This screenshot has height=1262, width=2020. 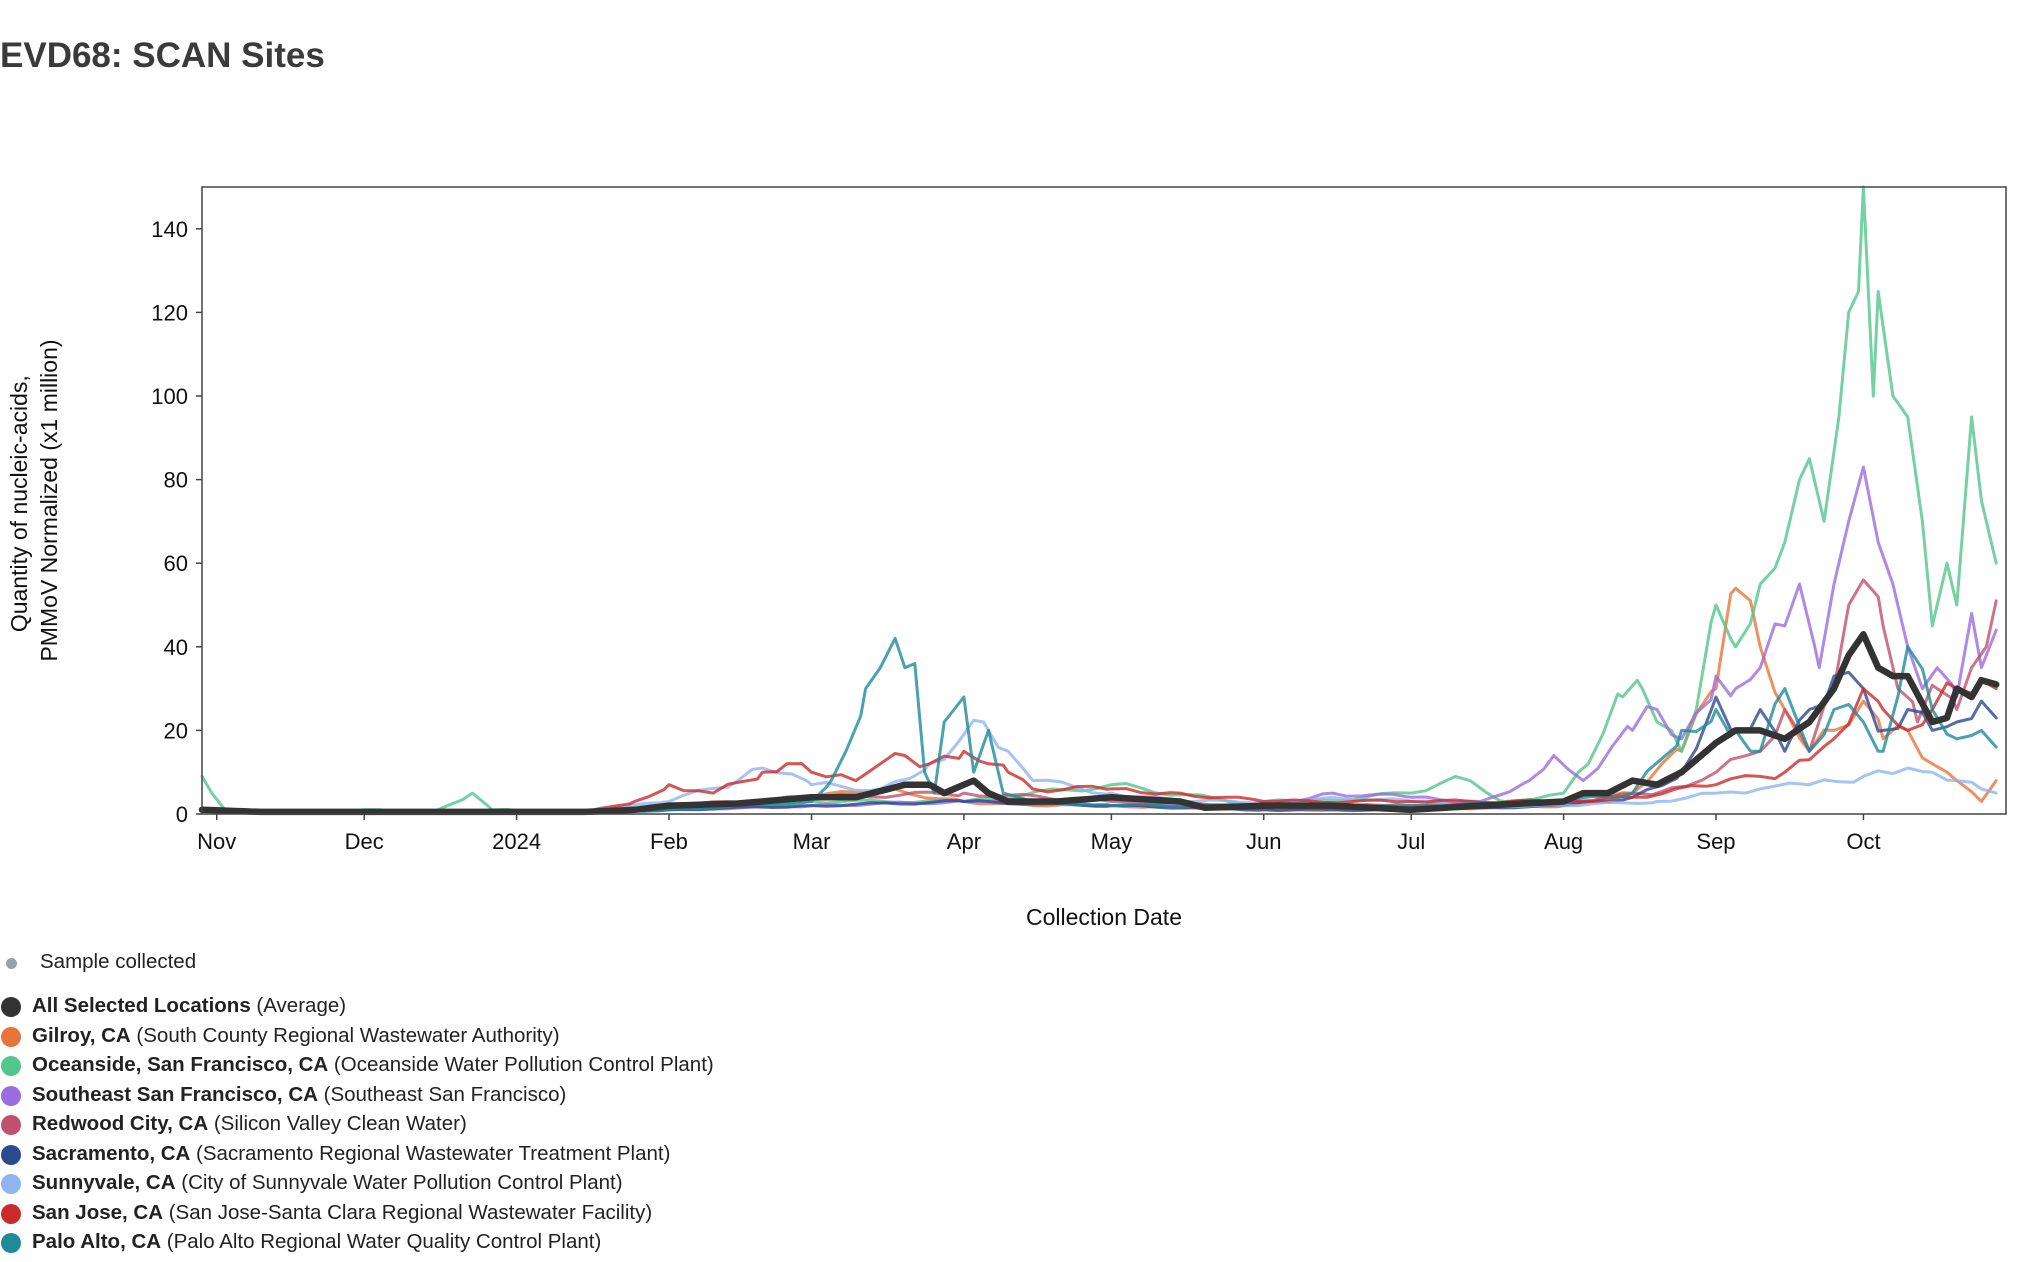 I want to click on legend-site-name: Sacramento, CA, so click(x=111, y=1153).